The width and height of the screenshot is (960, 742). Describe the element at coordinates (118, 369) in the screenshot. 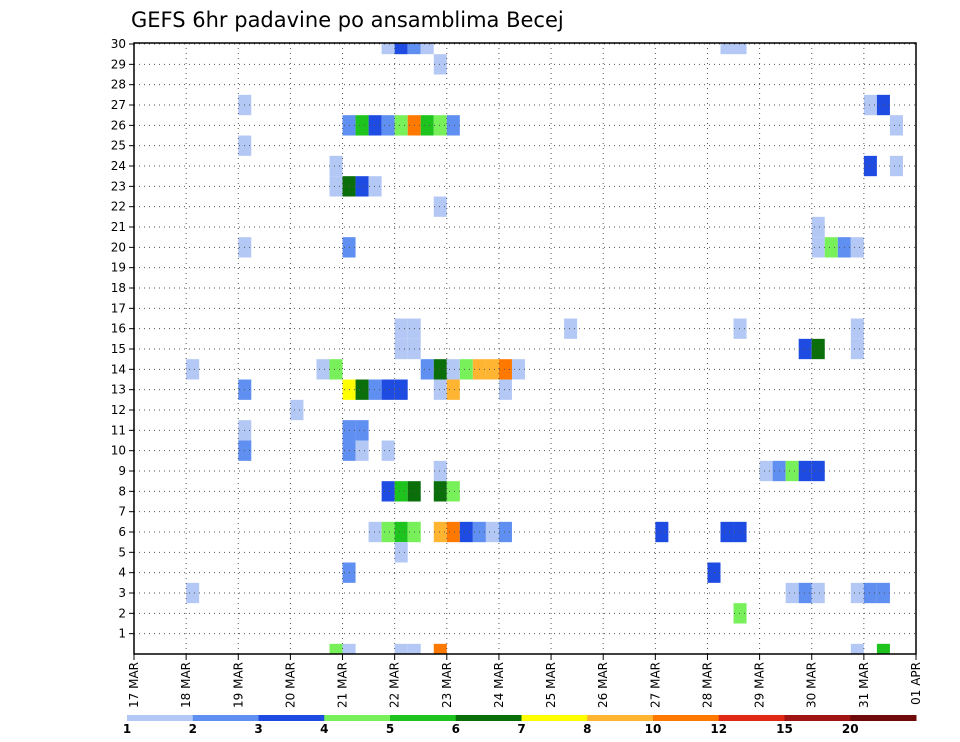

I see `y-tick-label: 14` at that location.